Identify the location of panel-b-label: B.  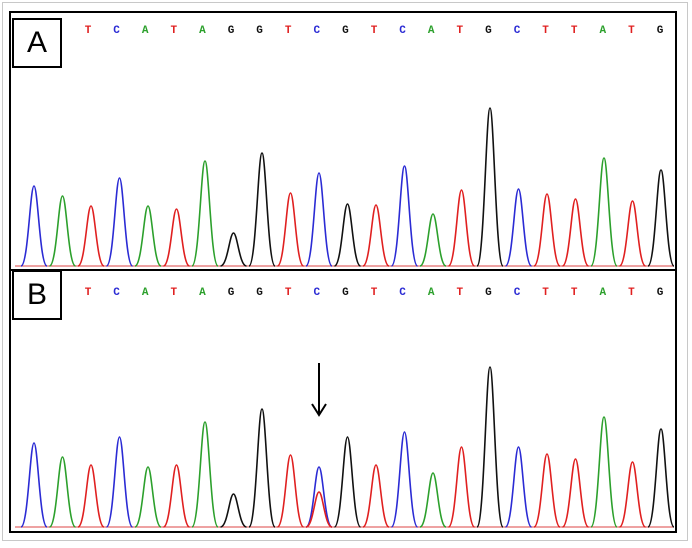
(37, 295).